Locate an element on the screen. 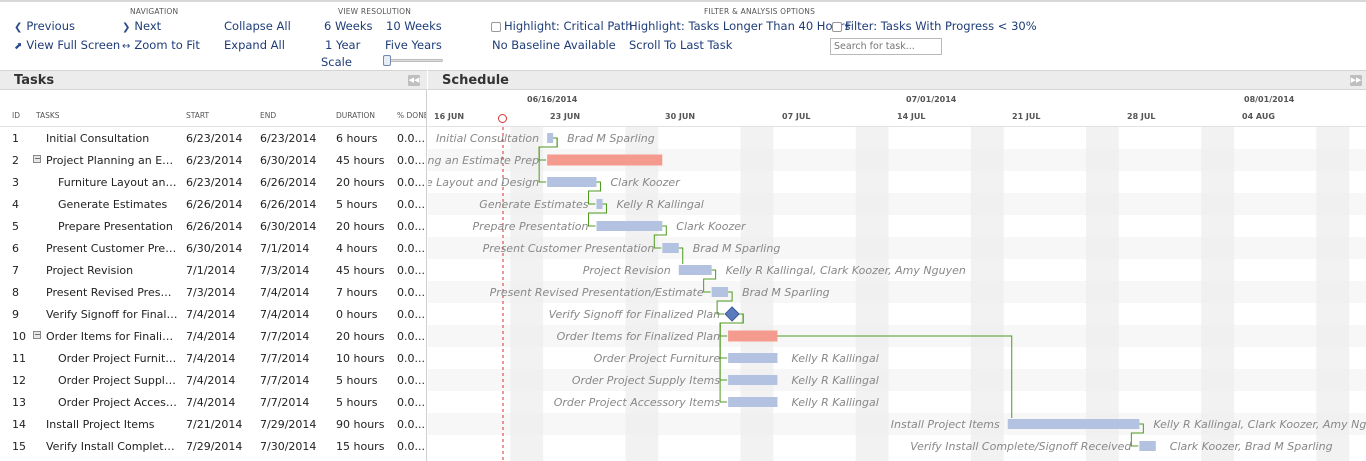 The image size is (1366, 461). col-pct-done: % DONE is located at coordinates (412, 115).